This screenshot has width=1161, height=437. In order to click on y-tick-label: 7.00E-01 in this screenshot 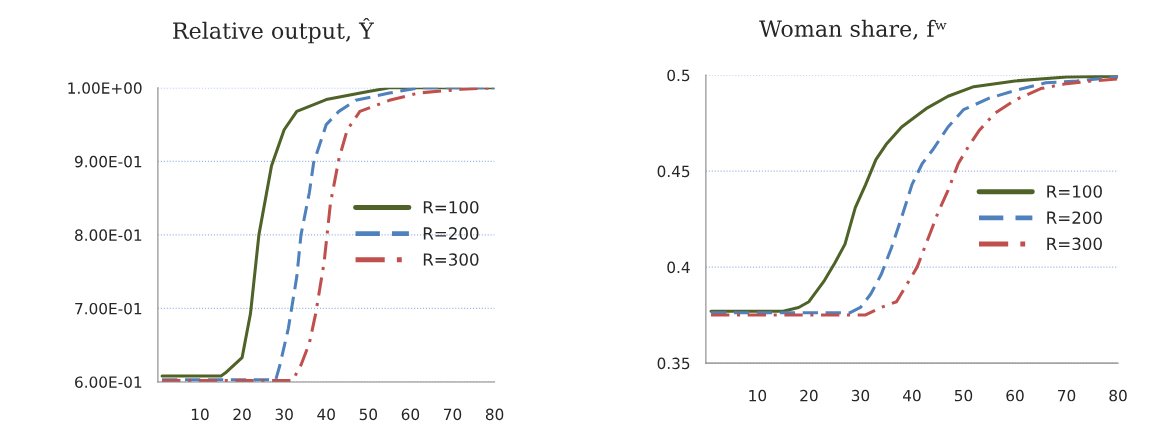, I will do `click(108, 308)`.